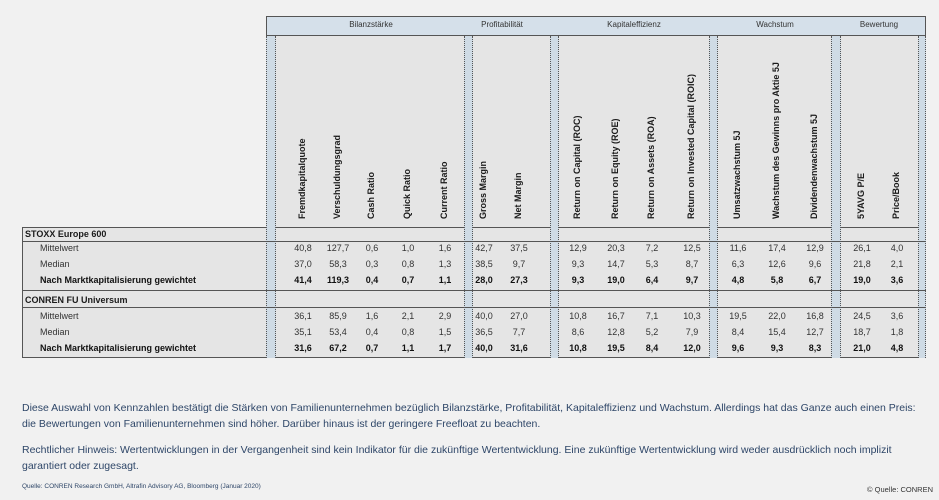 The image size is (939, 500). What do you see at coordinates (519, 316) in the screenshot?
I see `table-cell: 27,0` at bounding box center [519, 316].